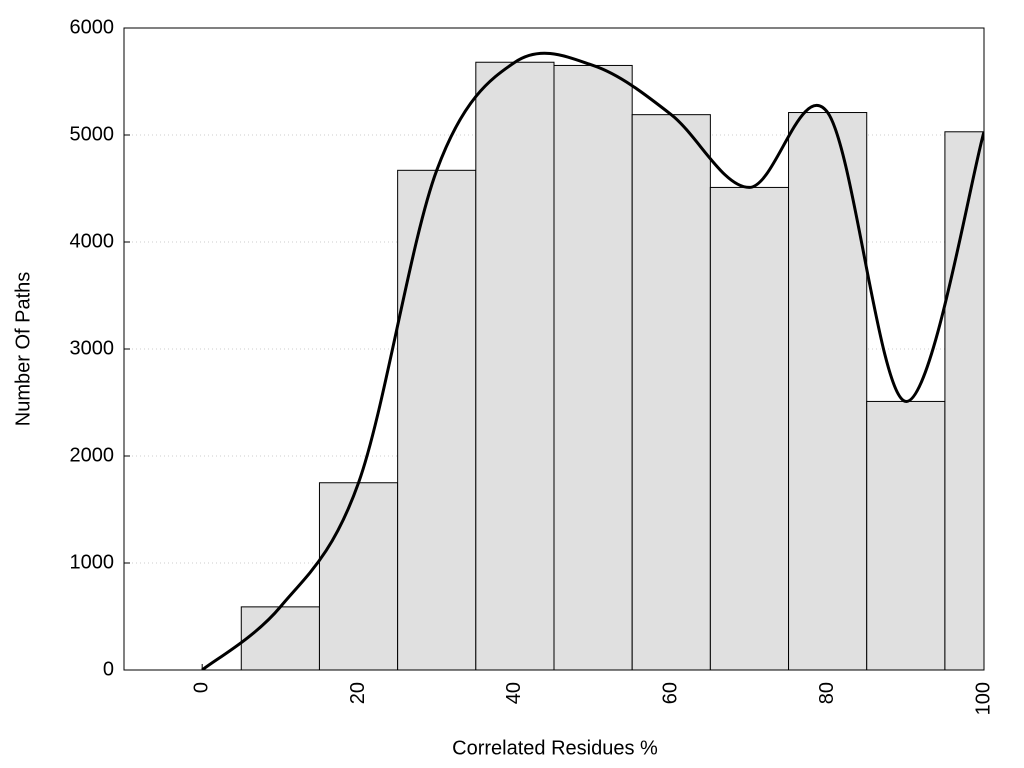 The height and width of the screenshot is (768, 1024). What do you see at coordinates (92, 27) in the screenshot?
I see `y-tick-label: 6000` at bounding box center [92, 27].